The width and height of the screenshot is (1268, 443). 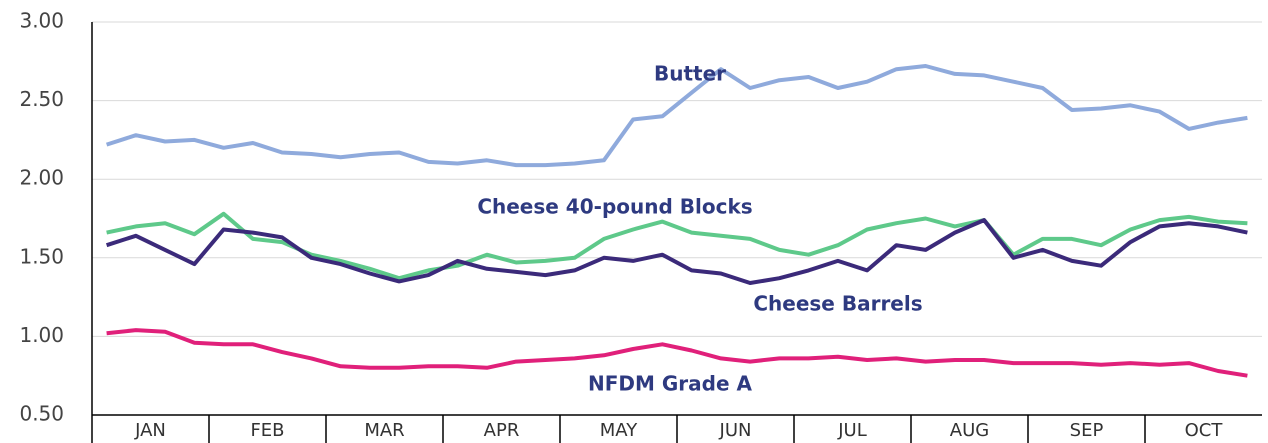 I want to click on x-tick-label: JUN, so click(x=735, y=430).